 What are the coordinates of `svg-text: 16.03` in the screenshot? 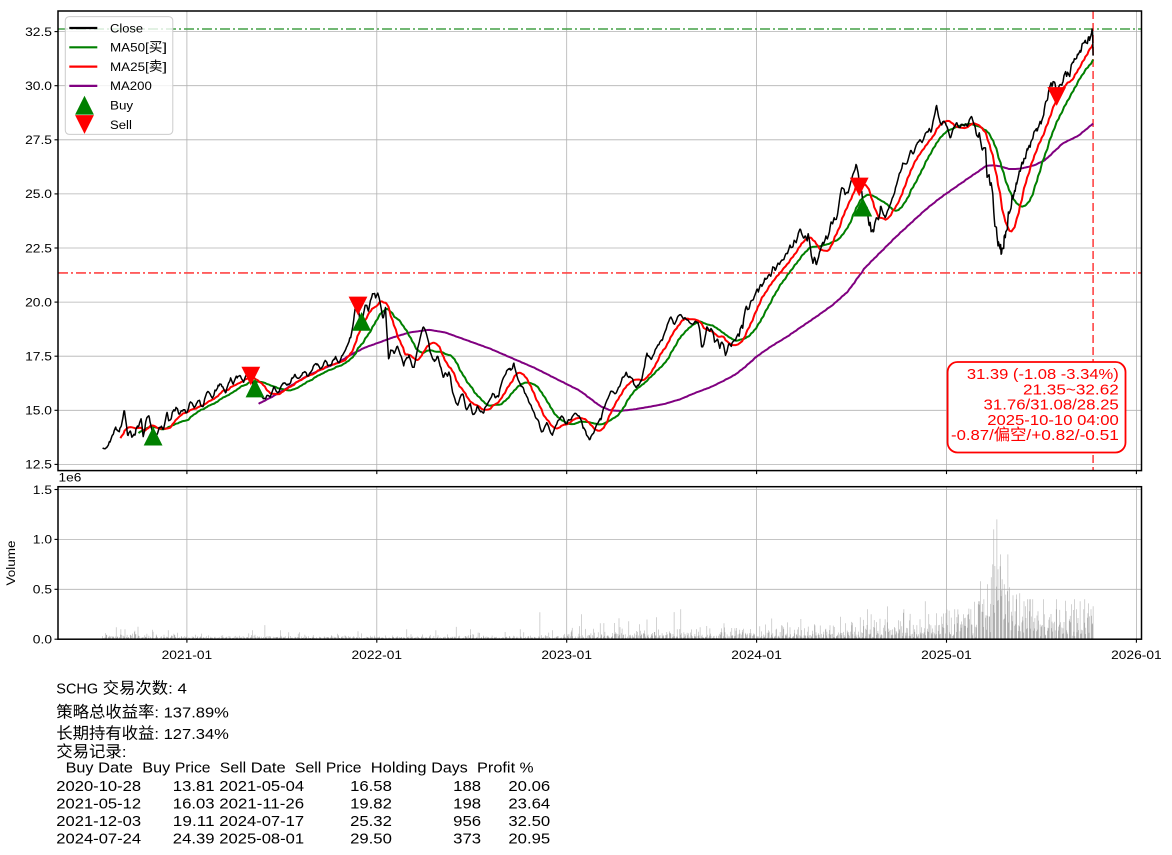 It's located at (194, 805).